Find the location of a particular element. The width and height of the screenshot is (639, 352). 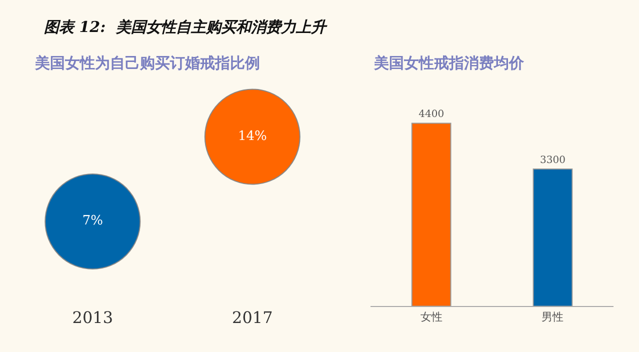

text: 美国女性为自己购买订婚戒指比例 is located at coordinates (147, 63).